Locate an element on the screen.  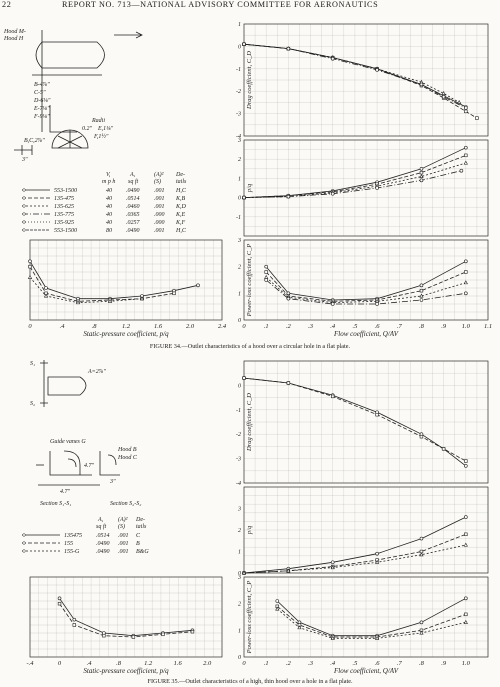
legend-label: 135475 is located at coordinates (73, 535).